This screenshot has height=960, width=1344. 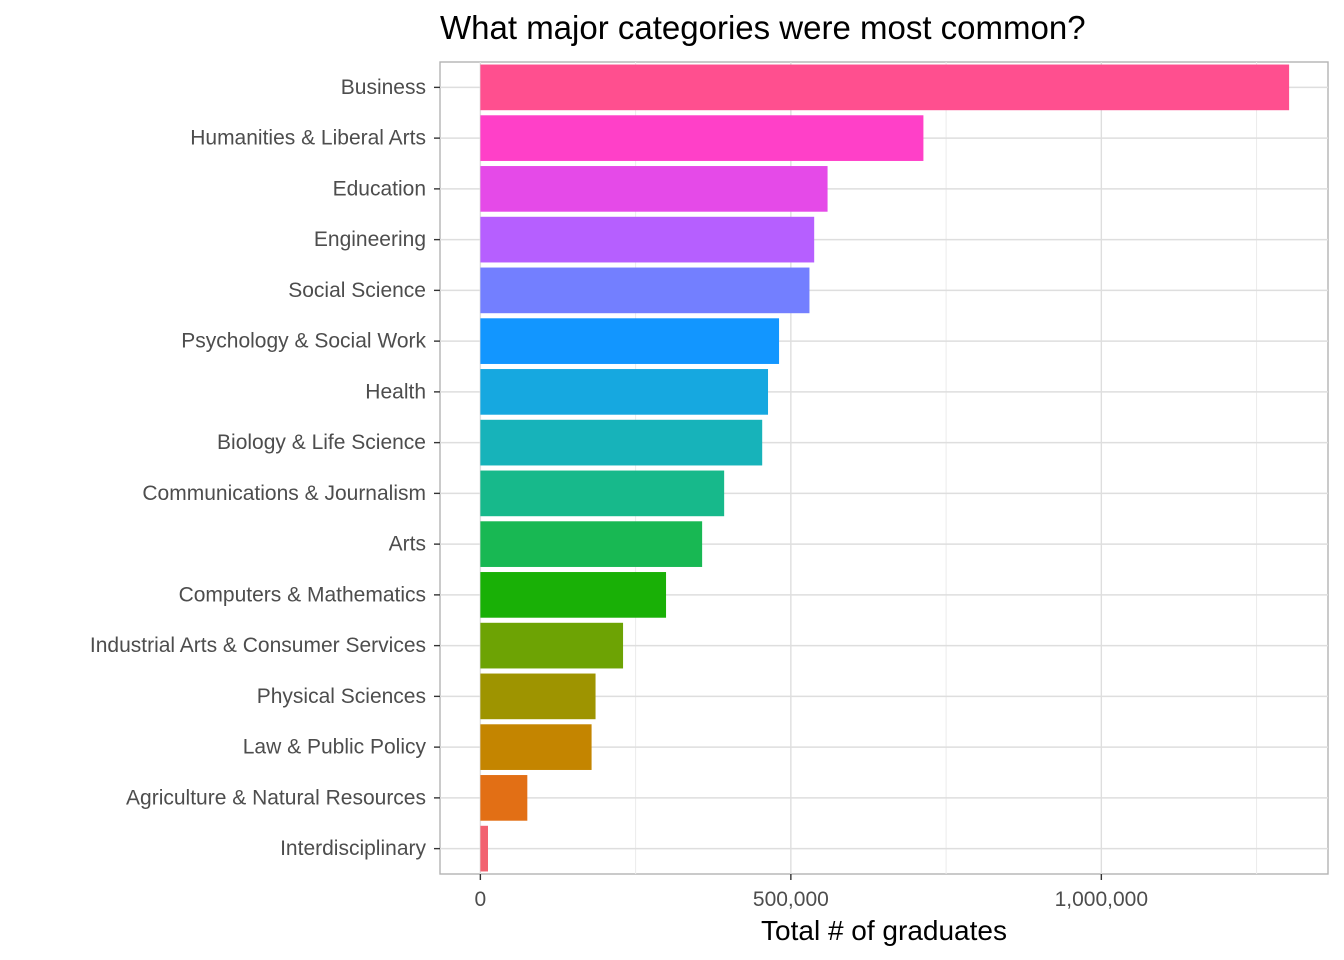 What do you see at coordinates (303, 341) in the screenshot?
I see `category-label-5: Psychology & Social Work` at bounding box center [303, 341].